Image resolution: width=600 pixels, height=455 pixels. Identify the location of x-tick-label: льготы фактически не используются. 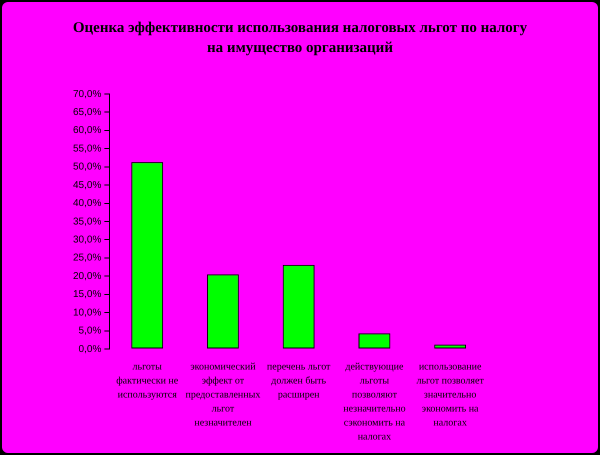
(147, 381).